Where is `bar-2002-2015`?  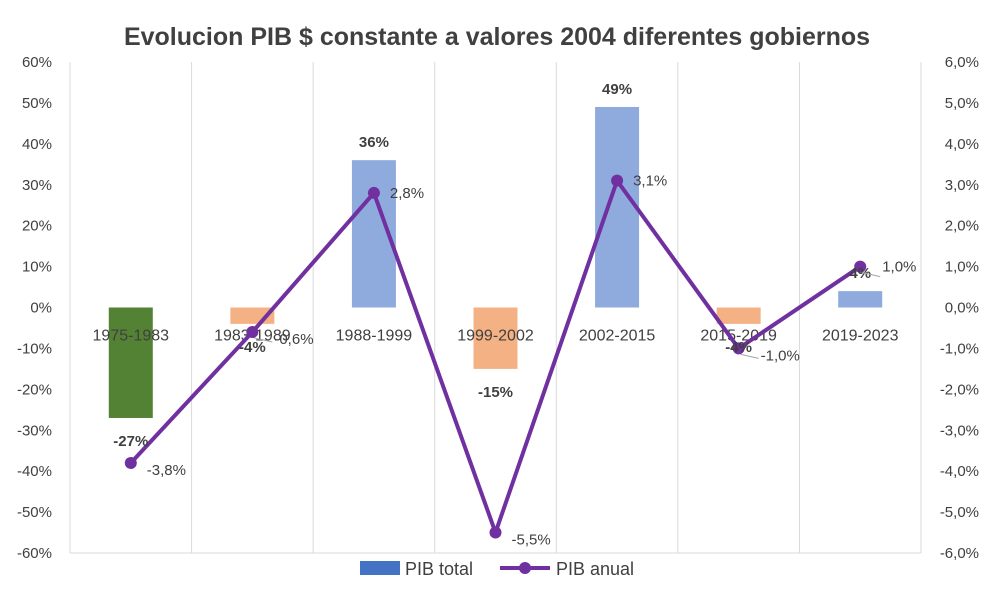 bar-2002-2015 is located at coordinates (617, 207).